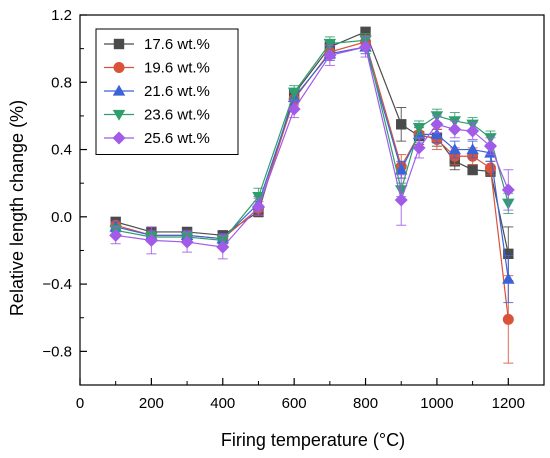 This screenshot has height=458, width=550. I want to click on y-tick-label: −0.8, so click(57, 351).